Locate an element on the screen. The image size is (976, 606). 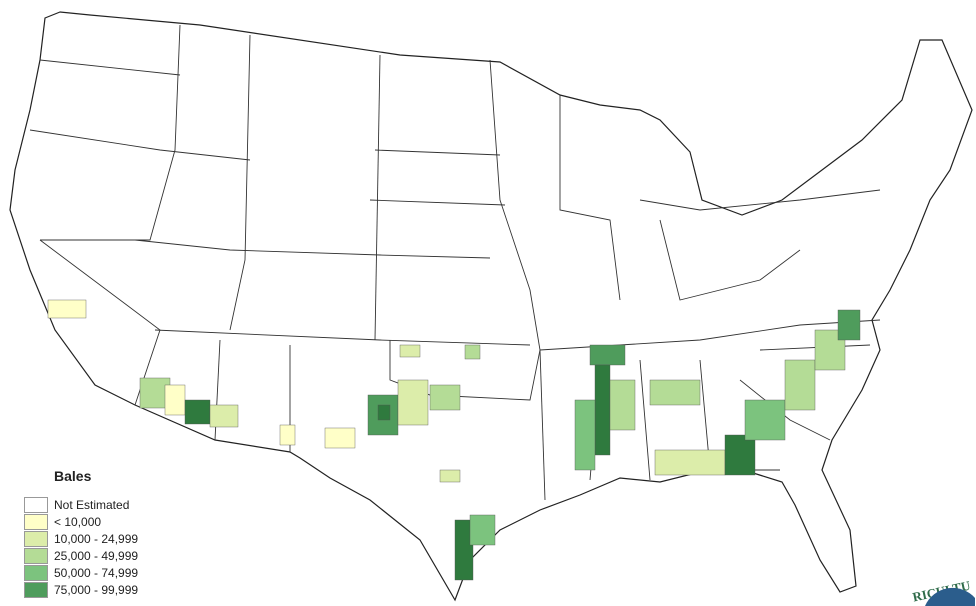
legend-title: Bales is located at coordinates (73, 476).